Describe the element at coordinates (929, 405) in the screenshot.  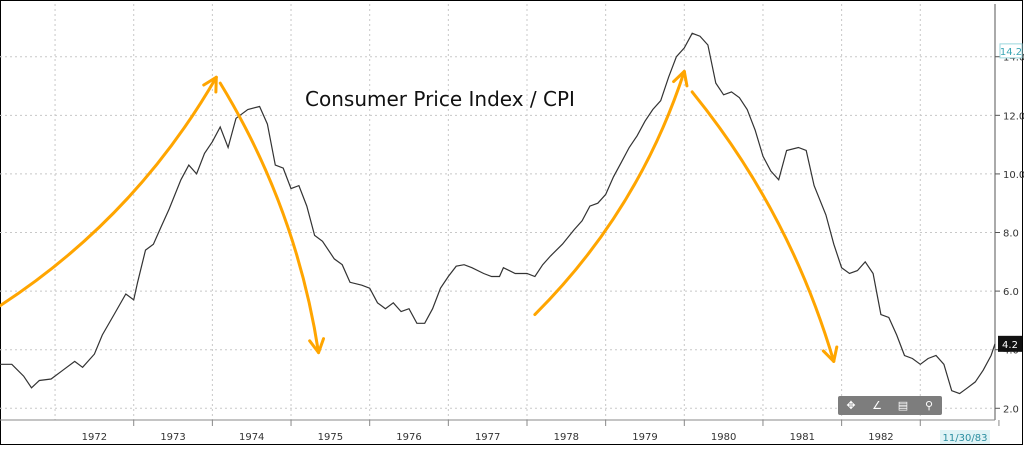
I see `zoom-tool-button: ⚲` at that location.